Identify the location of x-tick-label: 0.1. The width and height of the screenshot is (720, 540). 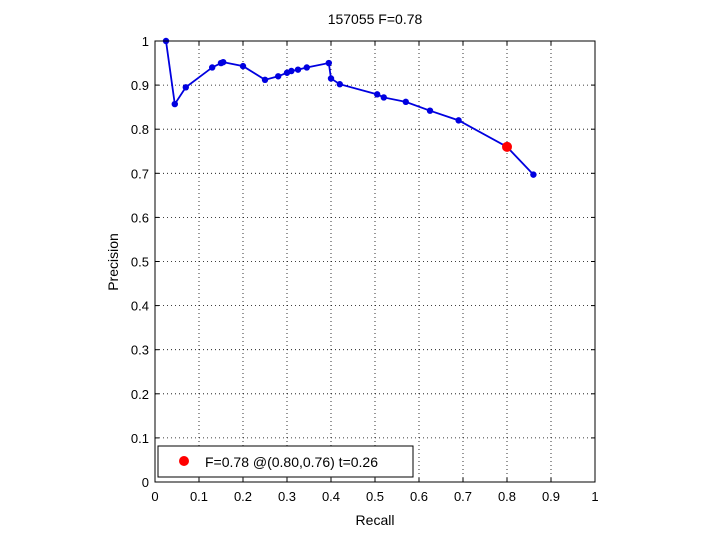
(199, 496).